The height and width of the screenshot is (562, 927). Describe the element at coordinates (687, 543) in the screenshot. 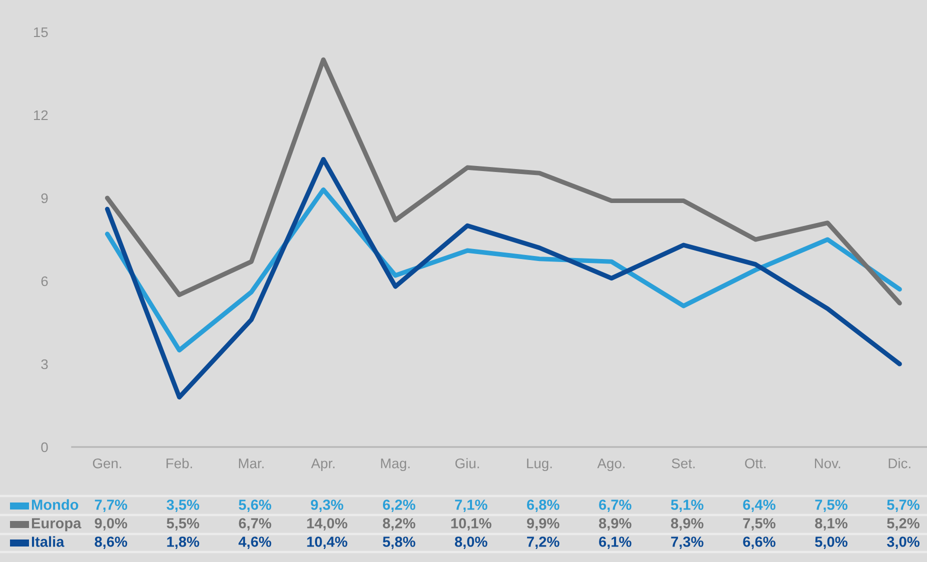

I see `data-label: 7,3%` at that location.